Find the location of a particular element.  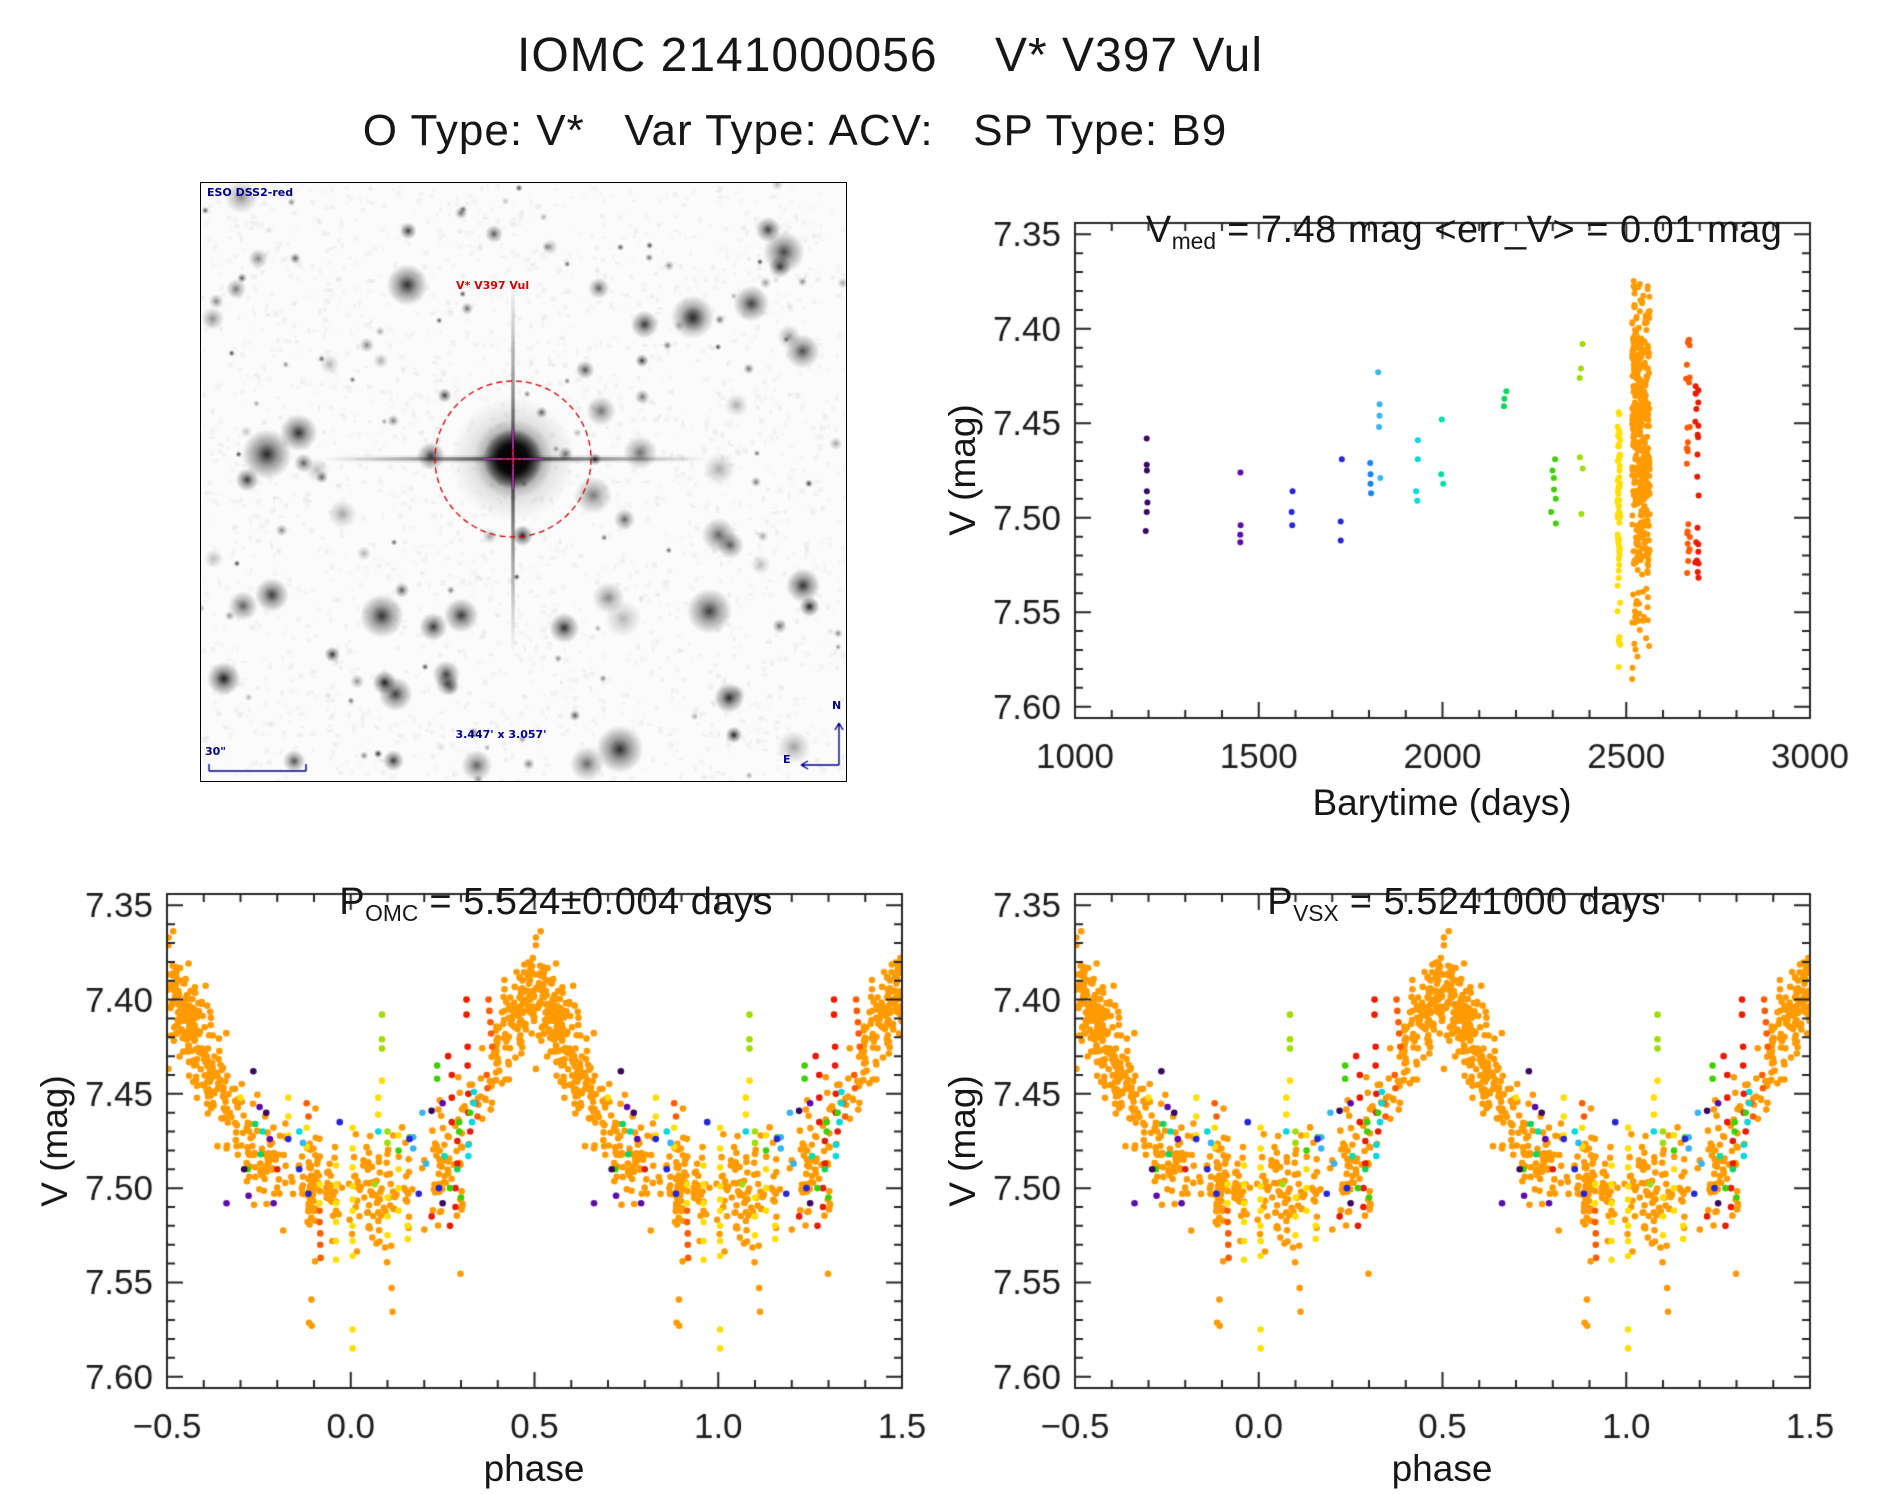

barytime-title-rest: = 7.48 mag <err_V> = 0.01 mag is located at coordinates (1499, 230).